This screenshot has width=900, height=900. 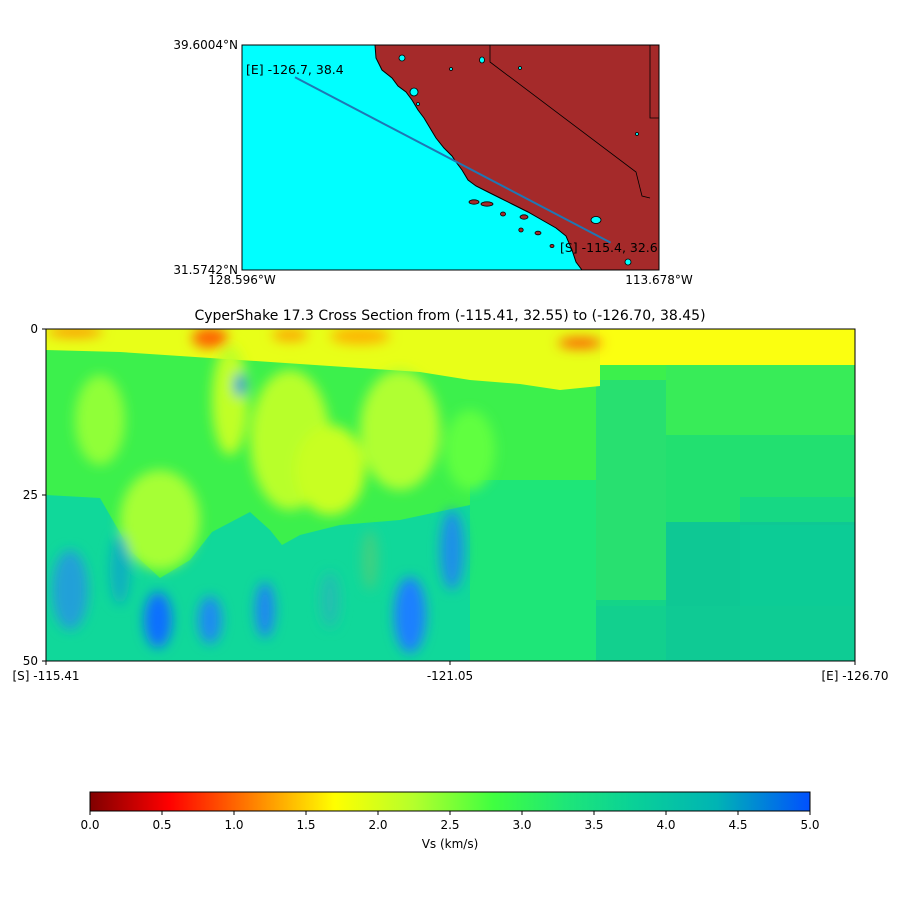 What do you see at coordinates (449, 825) in the screenshot?
I see `colorbar-tick-label: 2.5` at bounding box center [449, 825].